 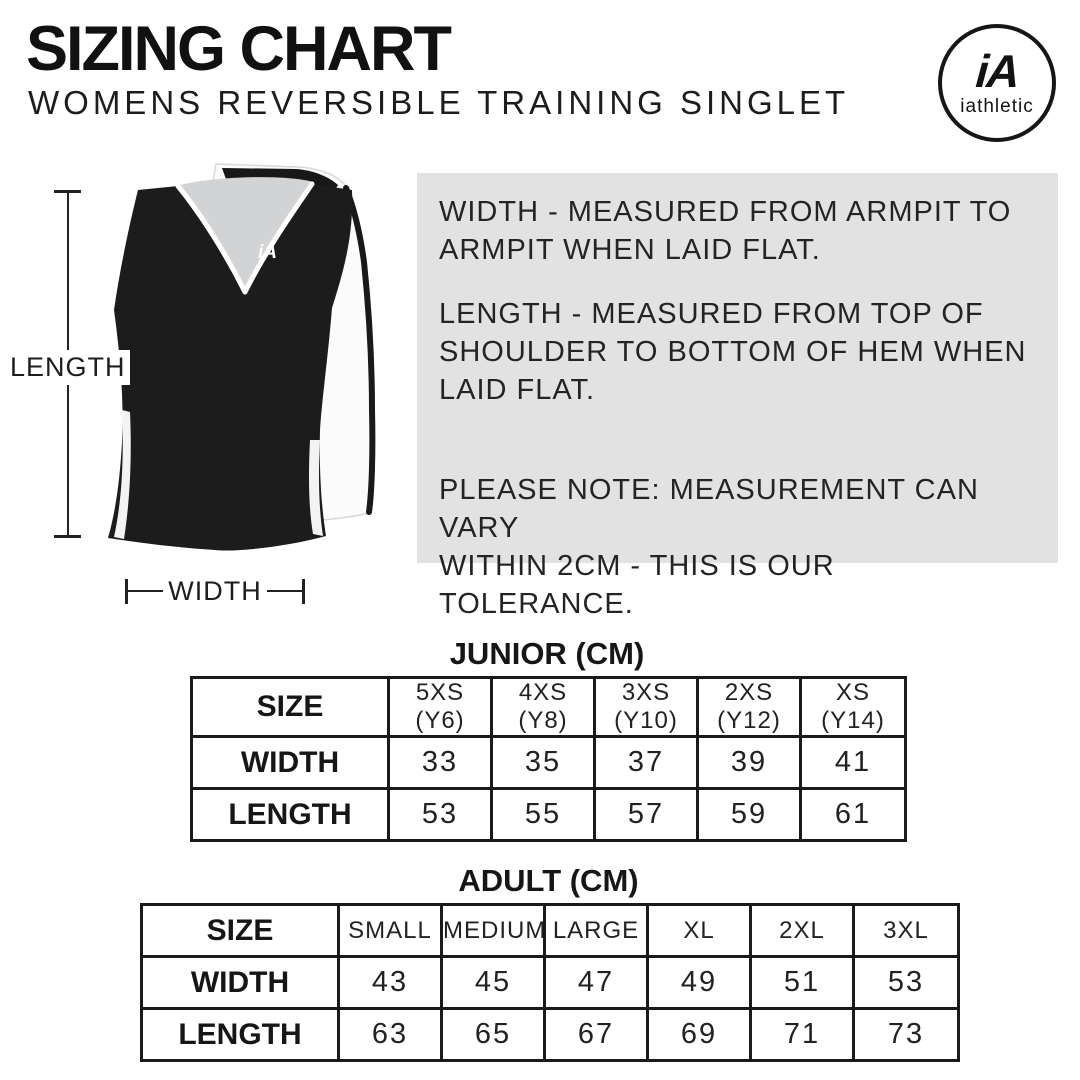 I want to click on junior-width-value: 35, so click(x=543, y=762).